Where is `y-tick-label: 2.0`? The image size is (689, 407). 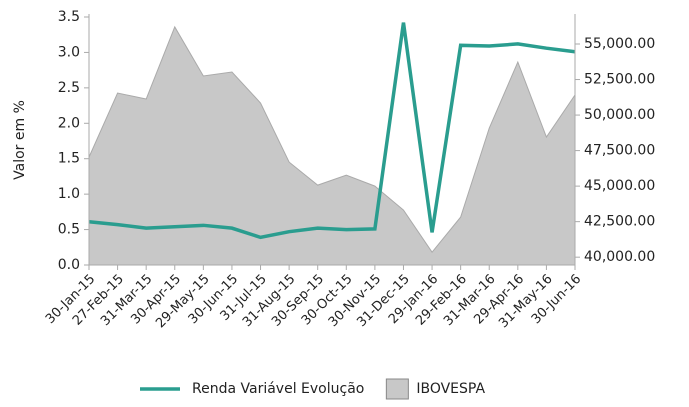 y-tick-label: 2.0 is located at coordinates (69, 123).